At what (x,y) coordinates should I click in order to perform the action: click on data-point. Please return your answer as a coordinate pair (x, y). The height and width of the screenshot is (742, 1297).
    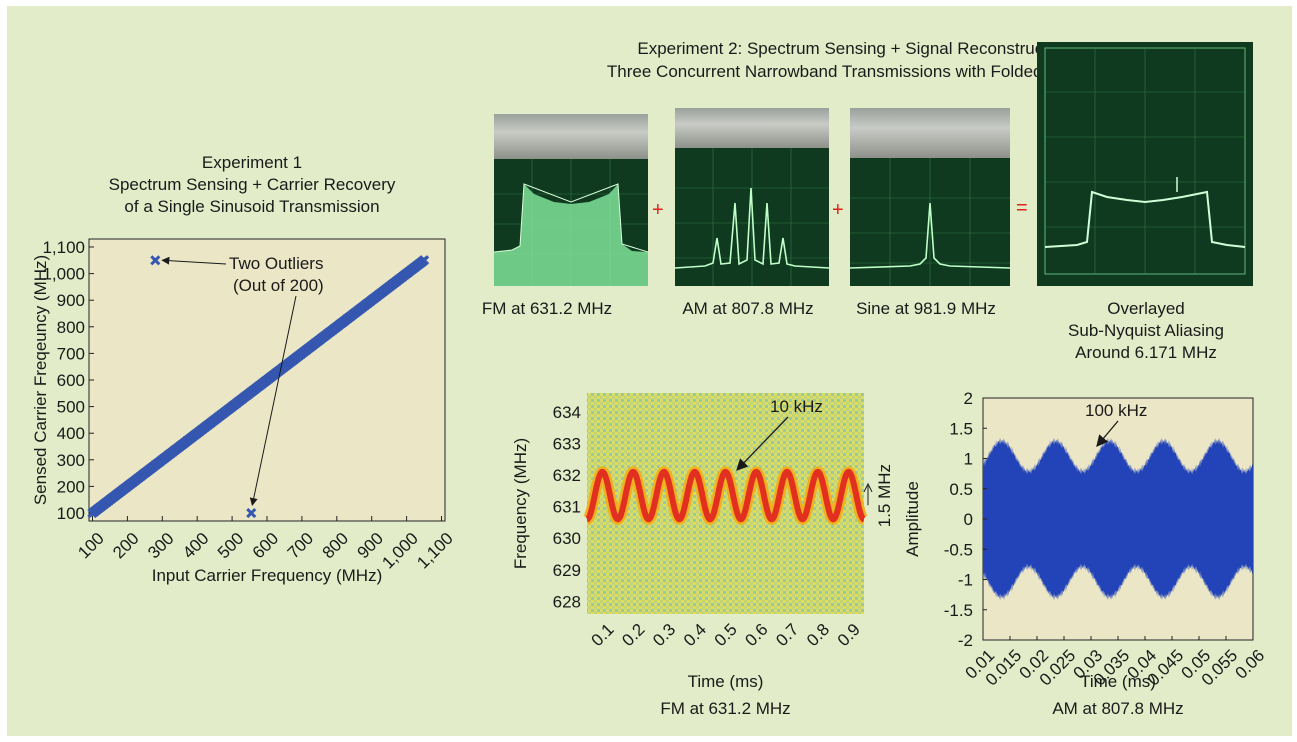
    Looking at the image, I should click on (424, 260).